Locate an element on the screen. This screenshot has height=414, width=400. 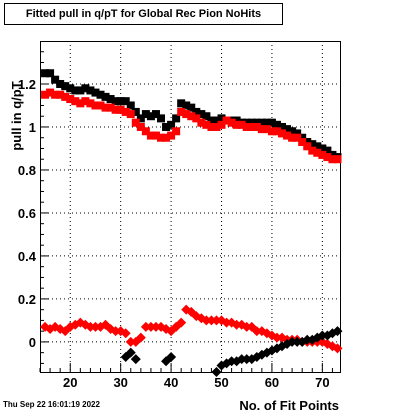
y-tick-label: 1.2 is located at coordinates (27, 84).